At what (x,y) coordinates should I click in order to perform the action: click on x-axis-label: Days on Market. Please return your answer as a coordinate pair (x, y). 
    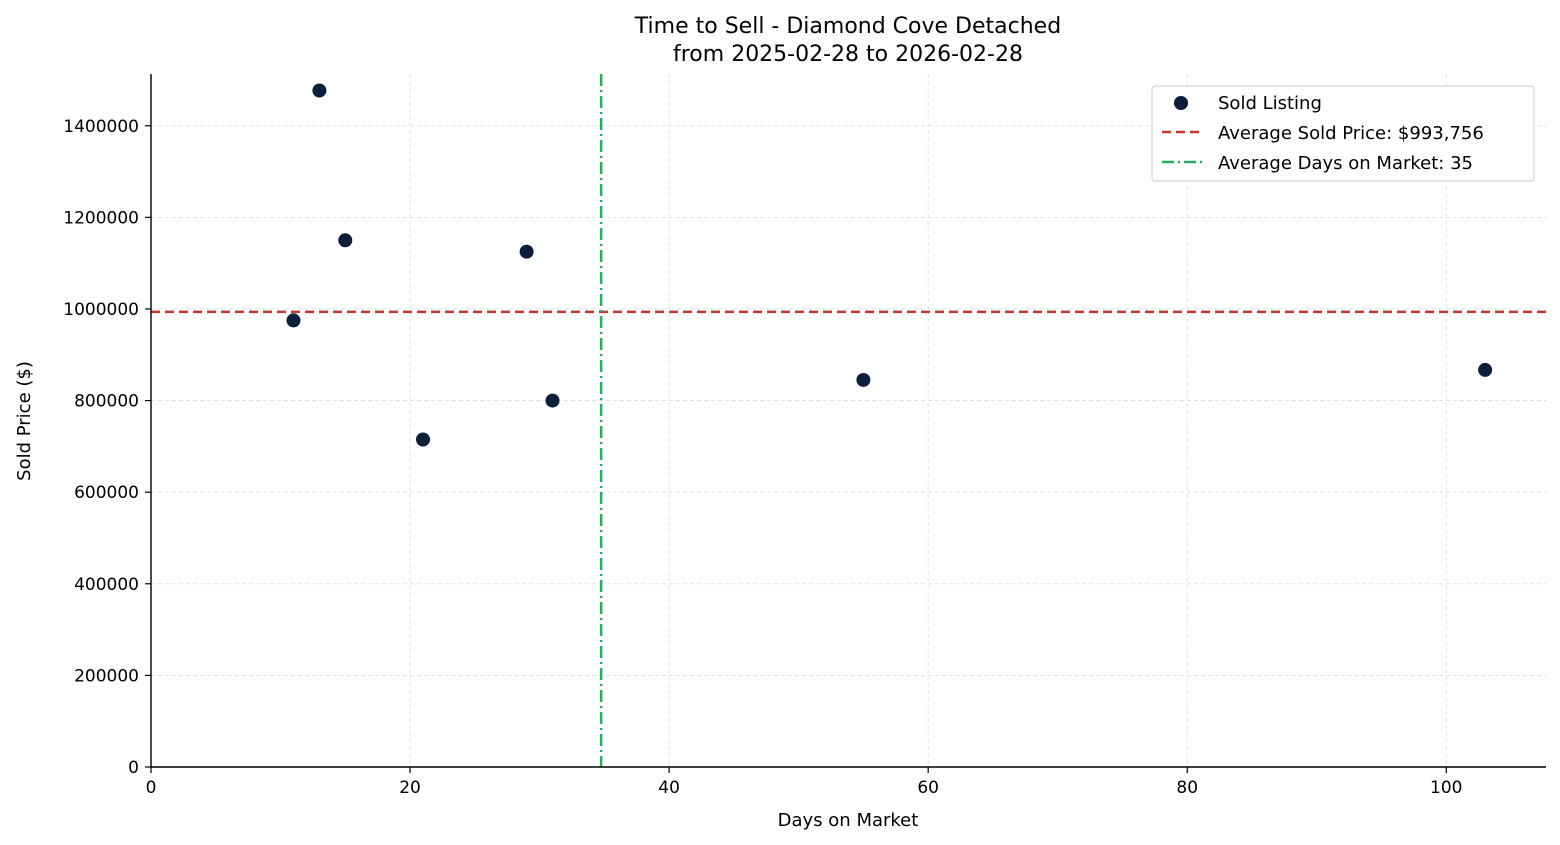
    Looking at the image, I should click on (848, 820).